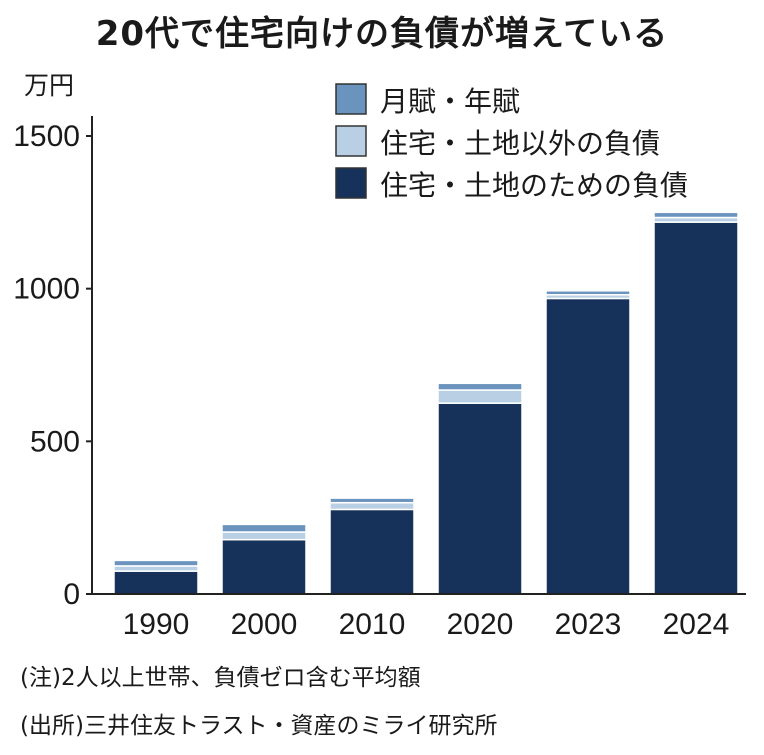  I want to click on legend-item: 月賦・年賦, so click(427, 100).